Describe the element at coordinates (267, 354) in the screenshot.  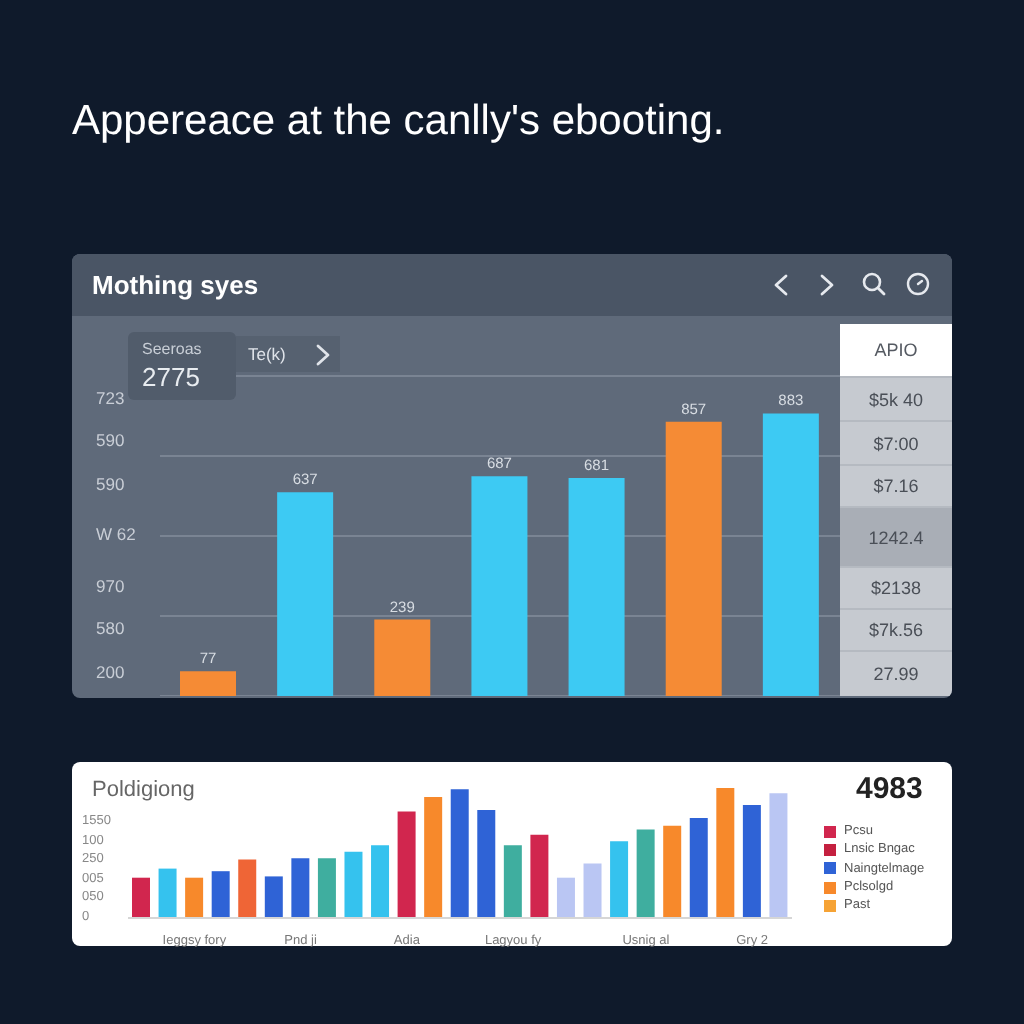
I see `text: Te(k)` at that location.